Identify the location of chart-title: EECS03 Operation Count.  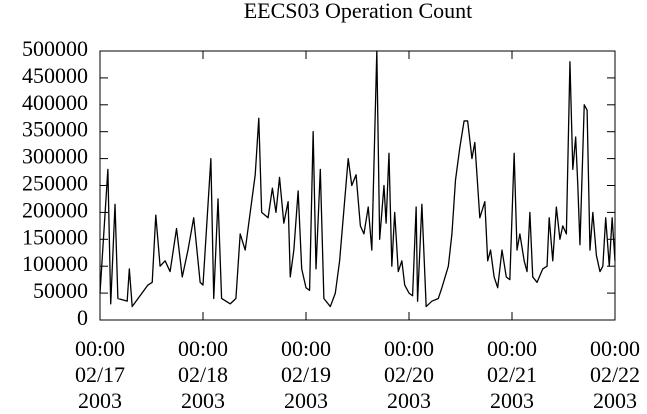
(358, 11).